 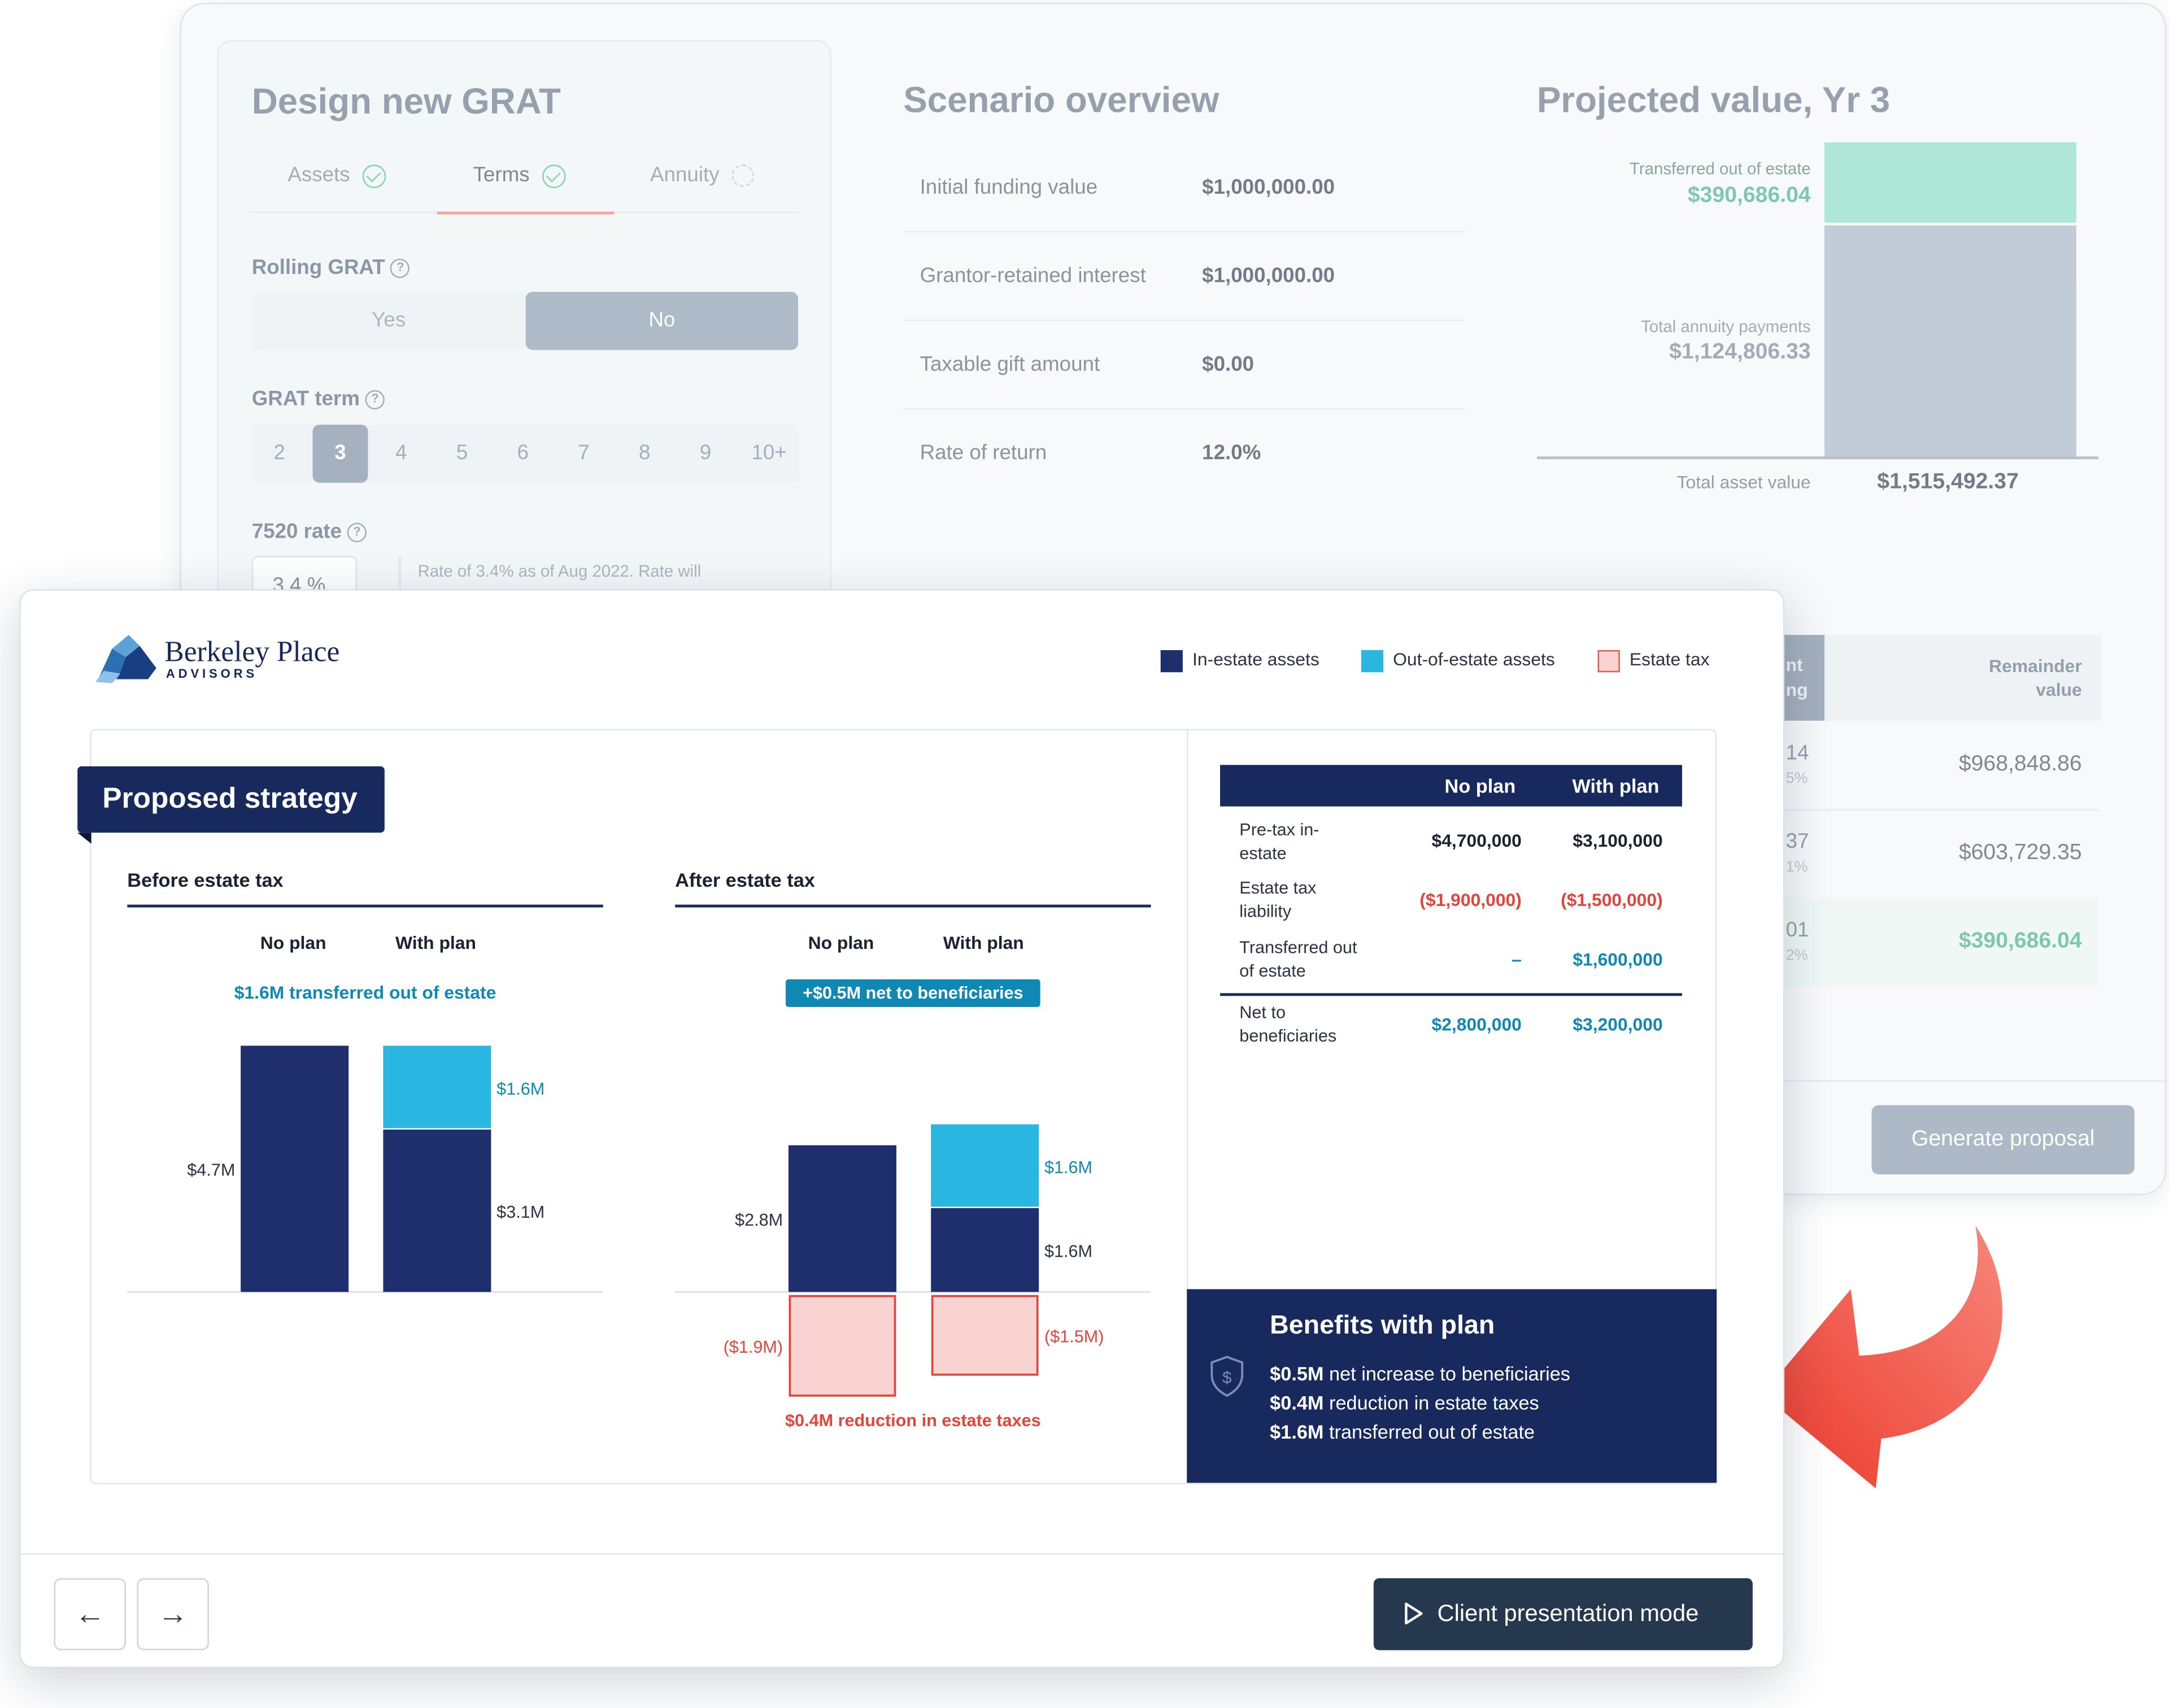 What do you see at coordinates (645, 453) in the screenshot?
I see `term-option: 8` at bounding box center [645, 453].